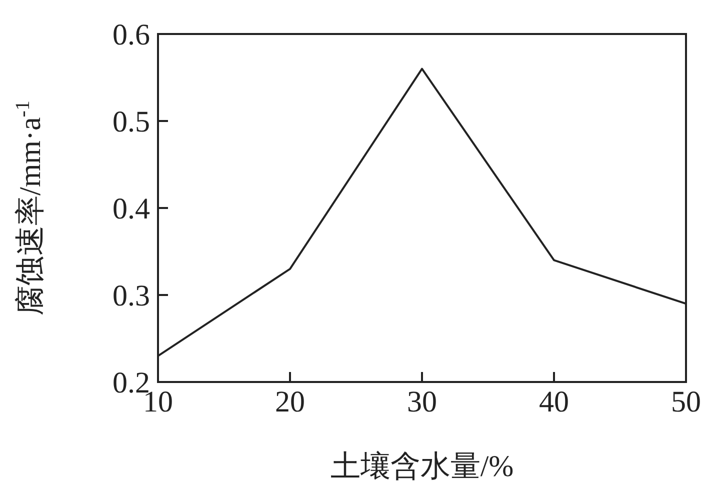  What do you see at coordinates (422, 466) in the screenshot?
I see `x-axis-title: 土壤含水量/%` at bounding box center [422, 466].